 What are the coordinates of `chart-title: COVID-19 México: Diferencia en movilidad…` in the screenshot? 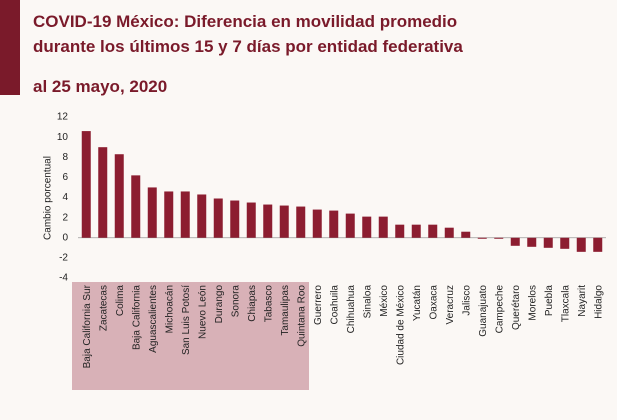 It's located at (245, 21).